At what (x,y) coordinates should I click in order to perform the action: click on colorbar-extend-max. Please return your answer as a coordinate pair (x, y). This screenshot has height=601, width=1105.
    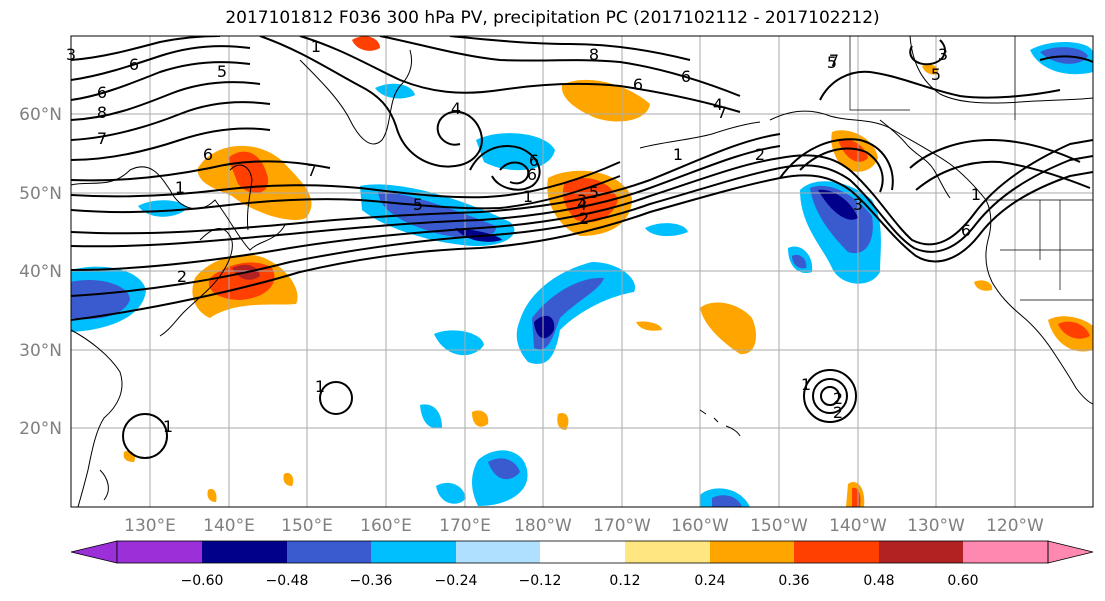
    Looking at the image, I should click on (1070, 552).